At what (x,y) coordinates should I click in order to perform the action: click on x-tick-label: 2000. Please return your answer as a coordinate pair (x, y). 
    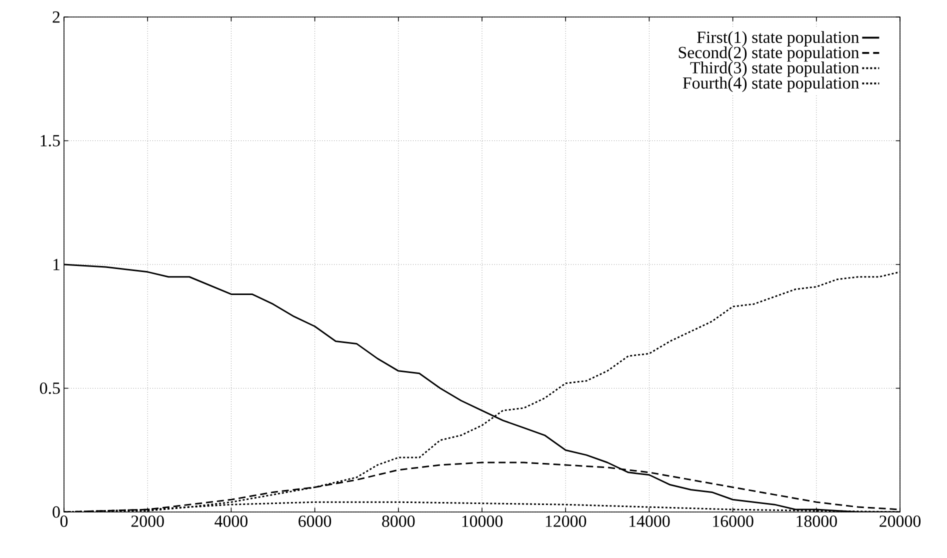
    Looking at the image, I should click on (147, 521).